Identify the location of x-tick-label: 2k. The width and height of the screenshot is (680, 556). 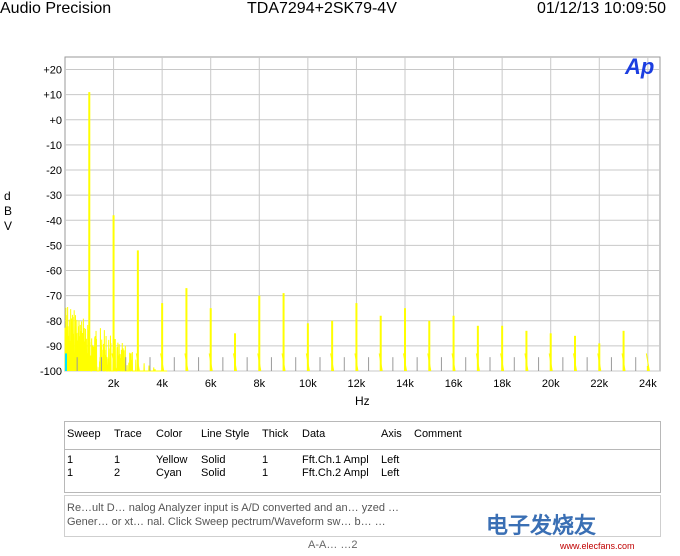
(114, 384).